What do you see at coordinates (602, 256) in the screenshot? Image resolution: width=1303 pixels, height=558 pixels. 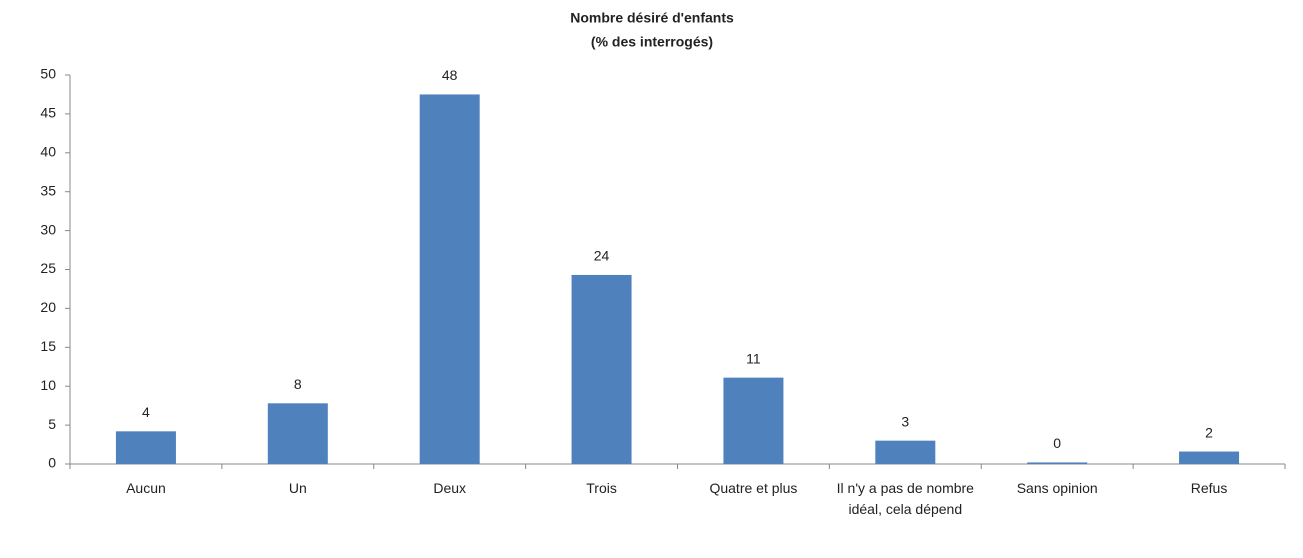 I see `data-label: 24` at bounding box center [602, 256].